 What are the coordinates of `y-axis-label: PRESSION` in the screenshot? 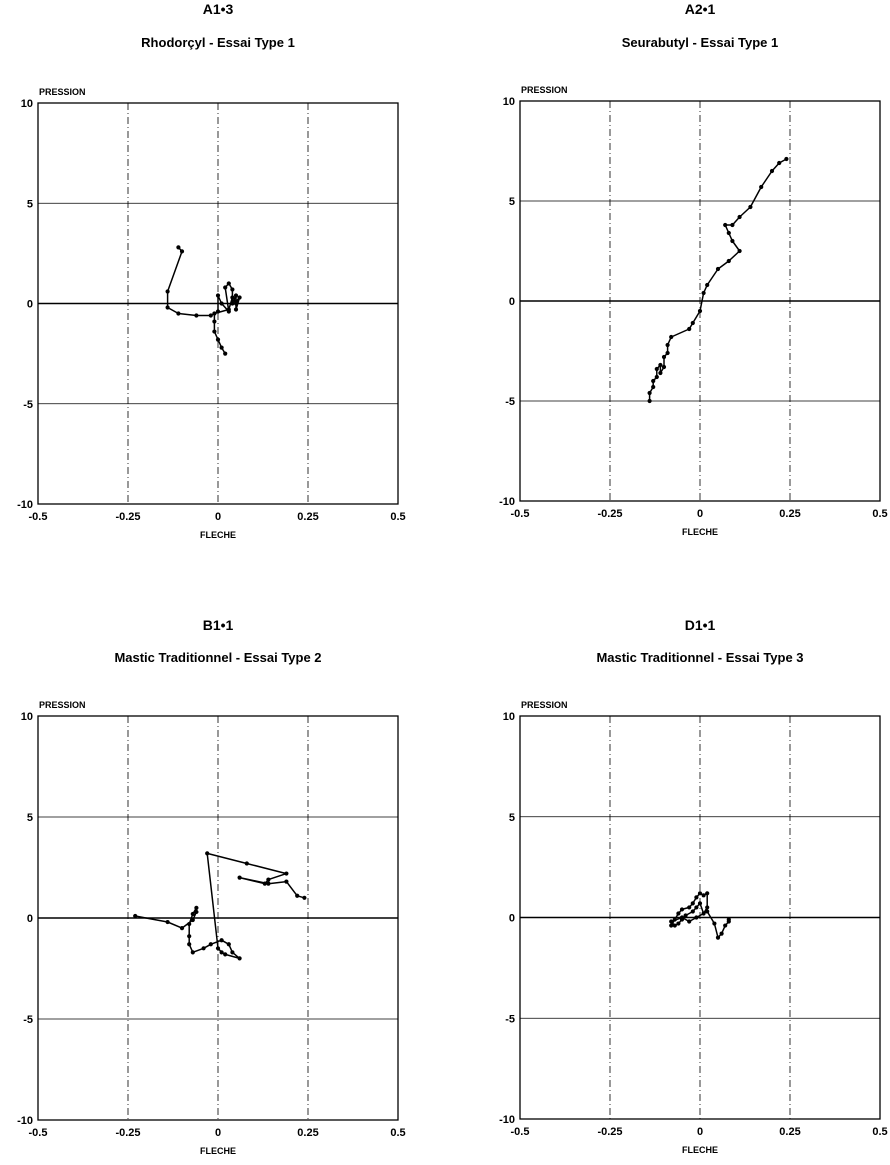 It's located at (544, 705).